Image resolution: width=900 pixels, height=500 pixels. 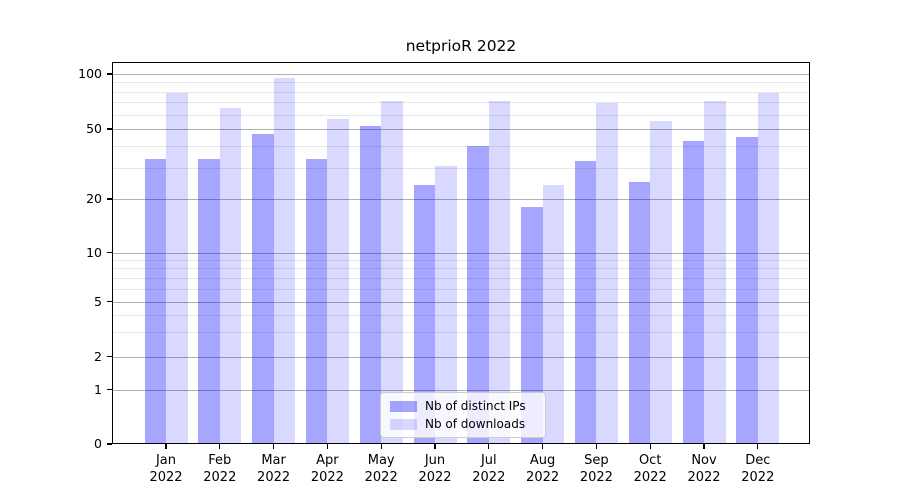 I want to click on y-tick-label: 20, so click(x=94, y=198).